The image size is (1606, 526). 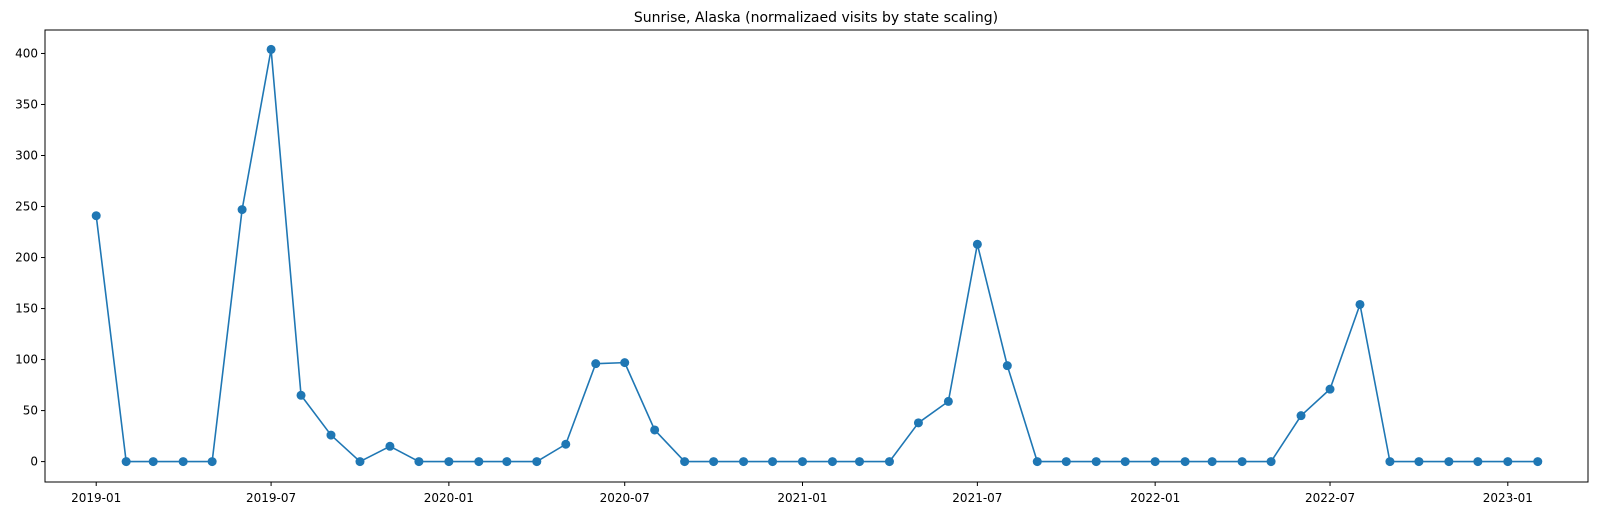 I want to click on y-tick-label: 400, so click(x=26, y=53).